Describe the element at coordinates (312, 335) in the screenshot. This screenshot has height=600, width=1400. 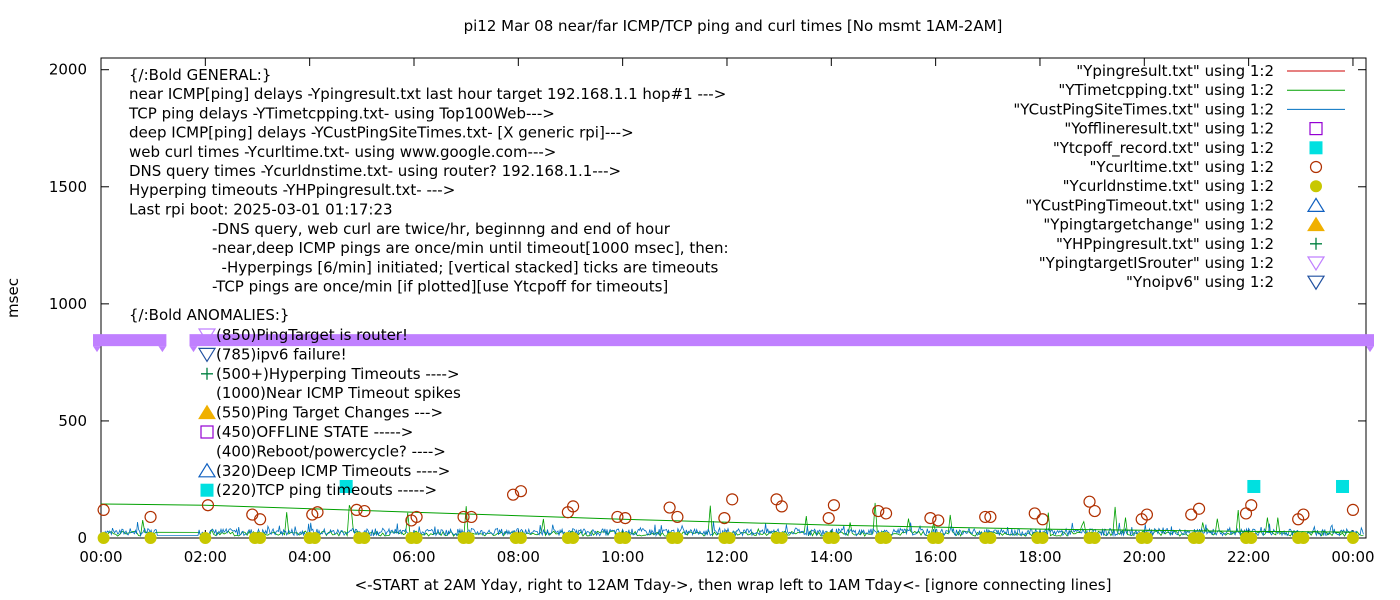
I see `anomaly-line: (850)PingTarget is router!` at that location.